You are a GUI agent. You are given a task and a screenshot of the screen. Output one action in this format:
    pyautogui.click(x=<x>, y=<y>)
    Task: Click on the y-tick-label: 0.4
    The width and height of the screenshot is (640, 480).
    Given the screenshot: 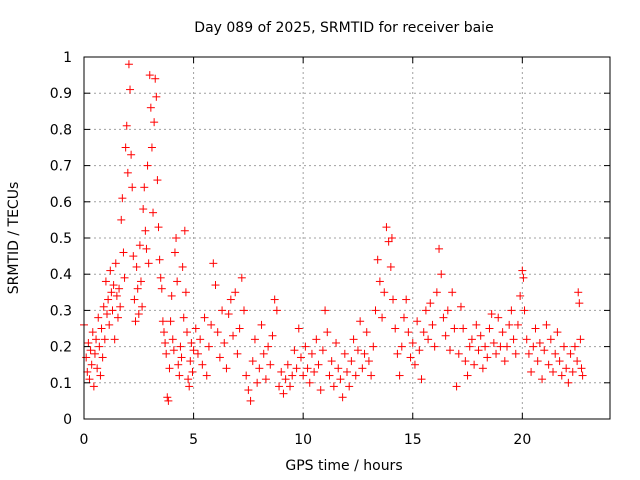 What is the action you would take?
    pyautogui.click(x=61, y=275)
    